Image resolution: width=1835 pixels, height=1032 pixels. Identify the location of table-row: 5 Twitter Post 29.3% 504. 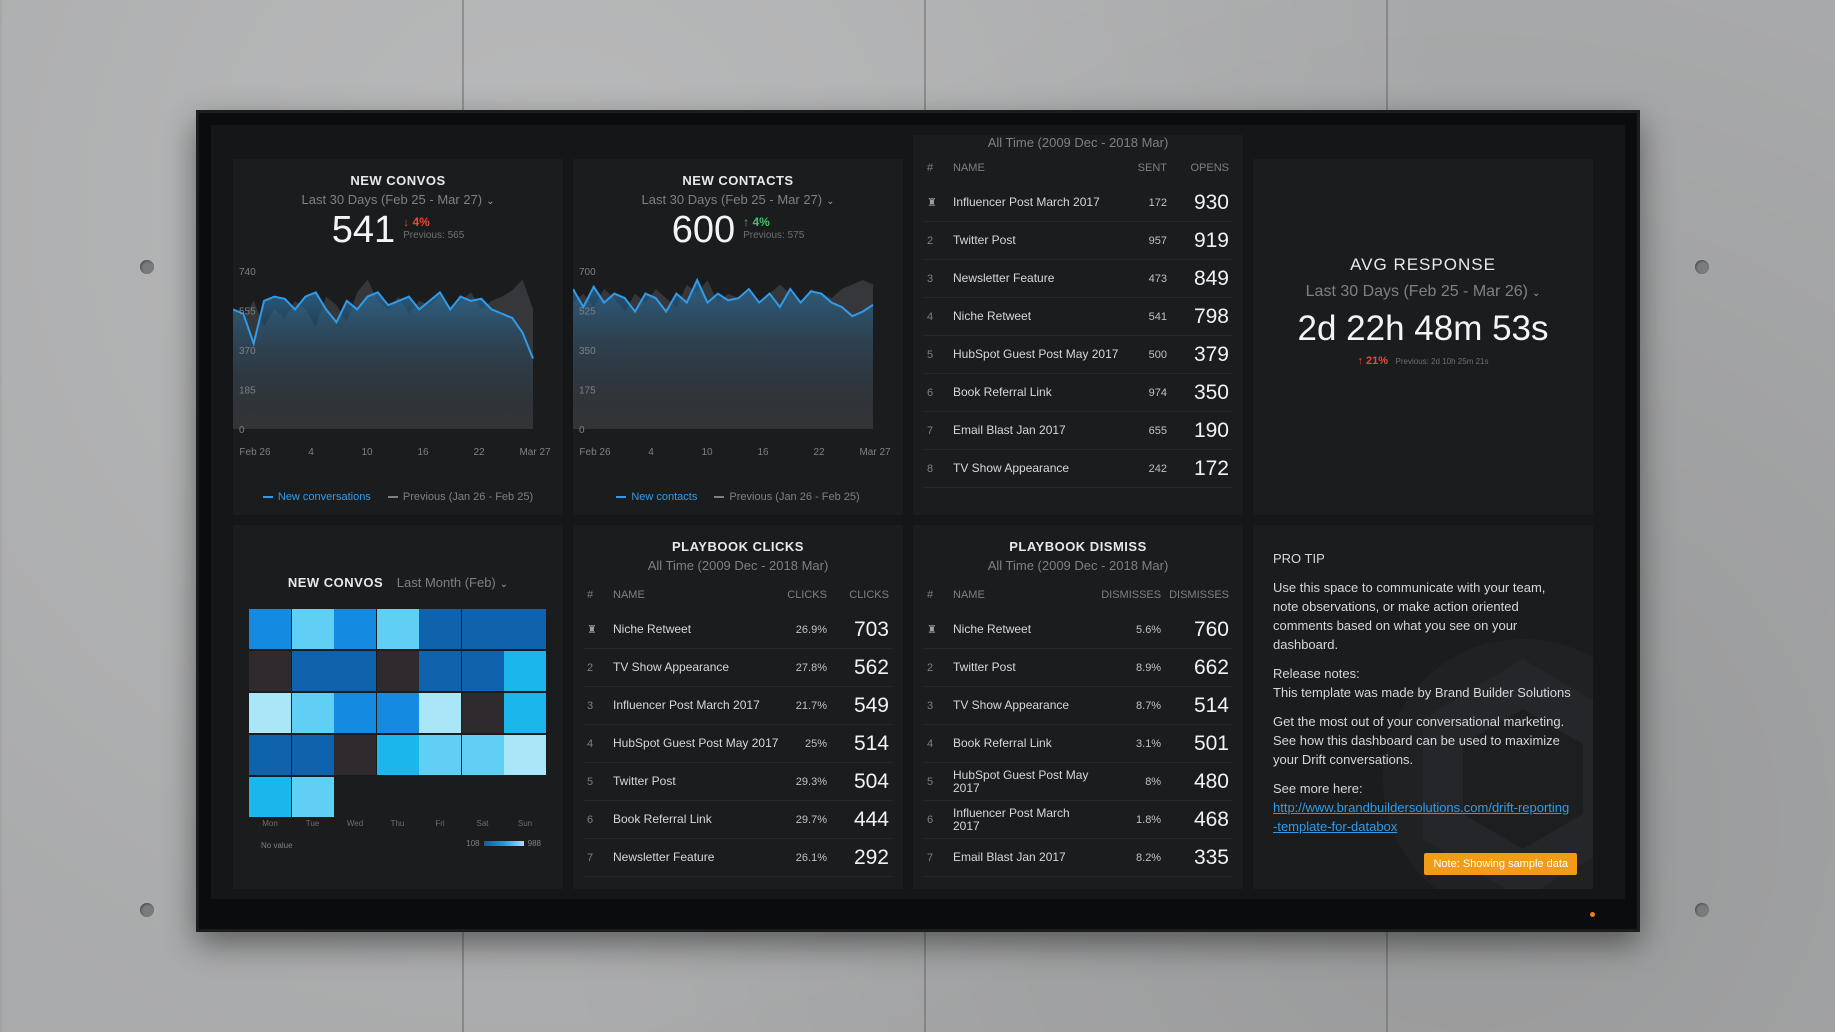
(738, 781).